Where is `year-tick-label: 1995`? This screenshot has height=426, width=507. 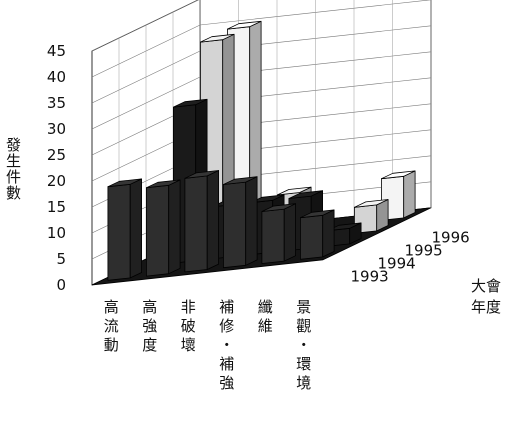
year-tick-label: 1995 is located at coordinates (424, 250).